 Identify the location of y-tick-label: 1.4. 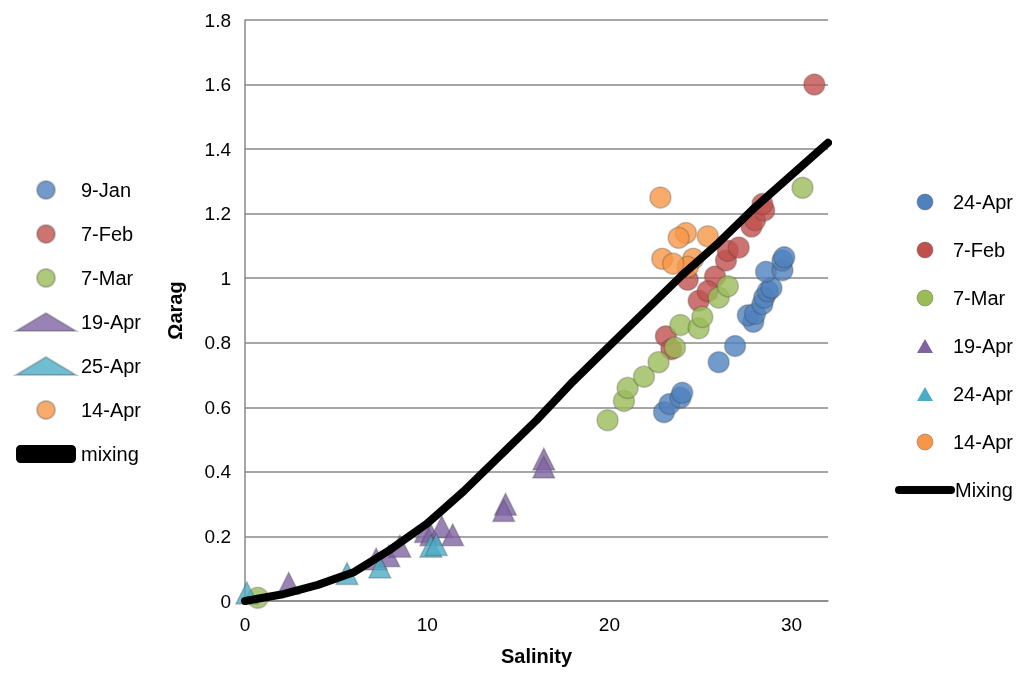
(218, 149).